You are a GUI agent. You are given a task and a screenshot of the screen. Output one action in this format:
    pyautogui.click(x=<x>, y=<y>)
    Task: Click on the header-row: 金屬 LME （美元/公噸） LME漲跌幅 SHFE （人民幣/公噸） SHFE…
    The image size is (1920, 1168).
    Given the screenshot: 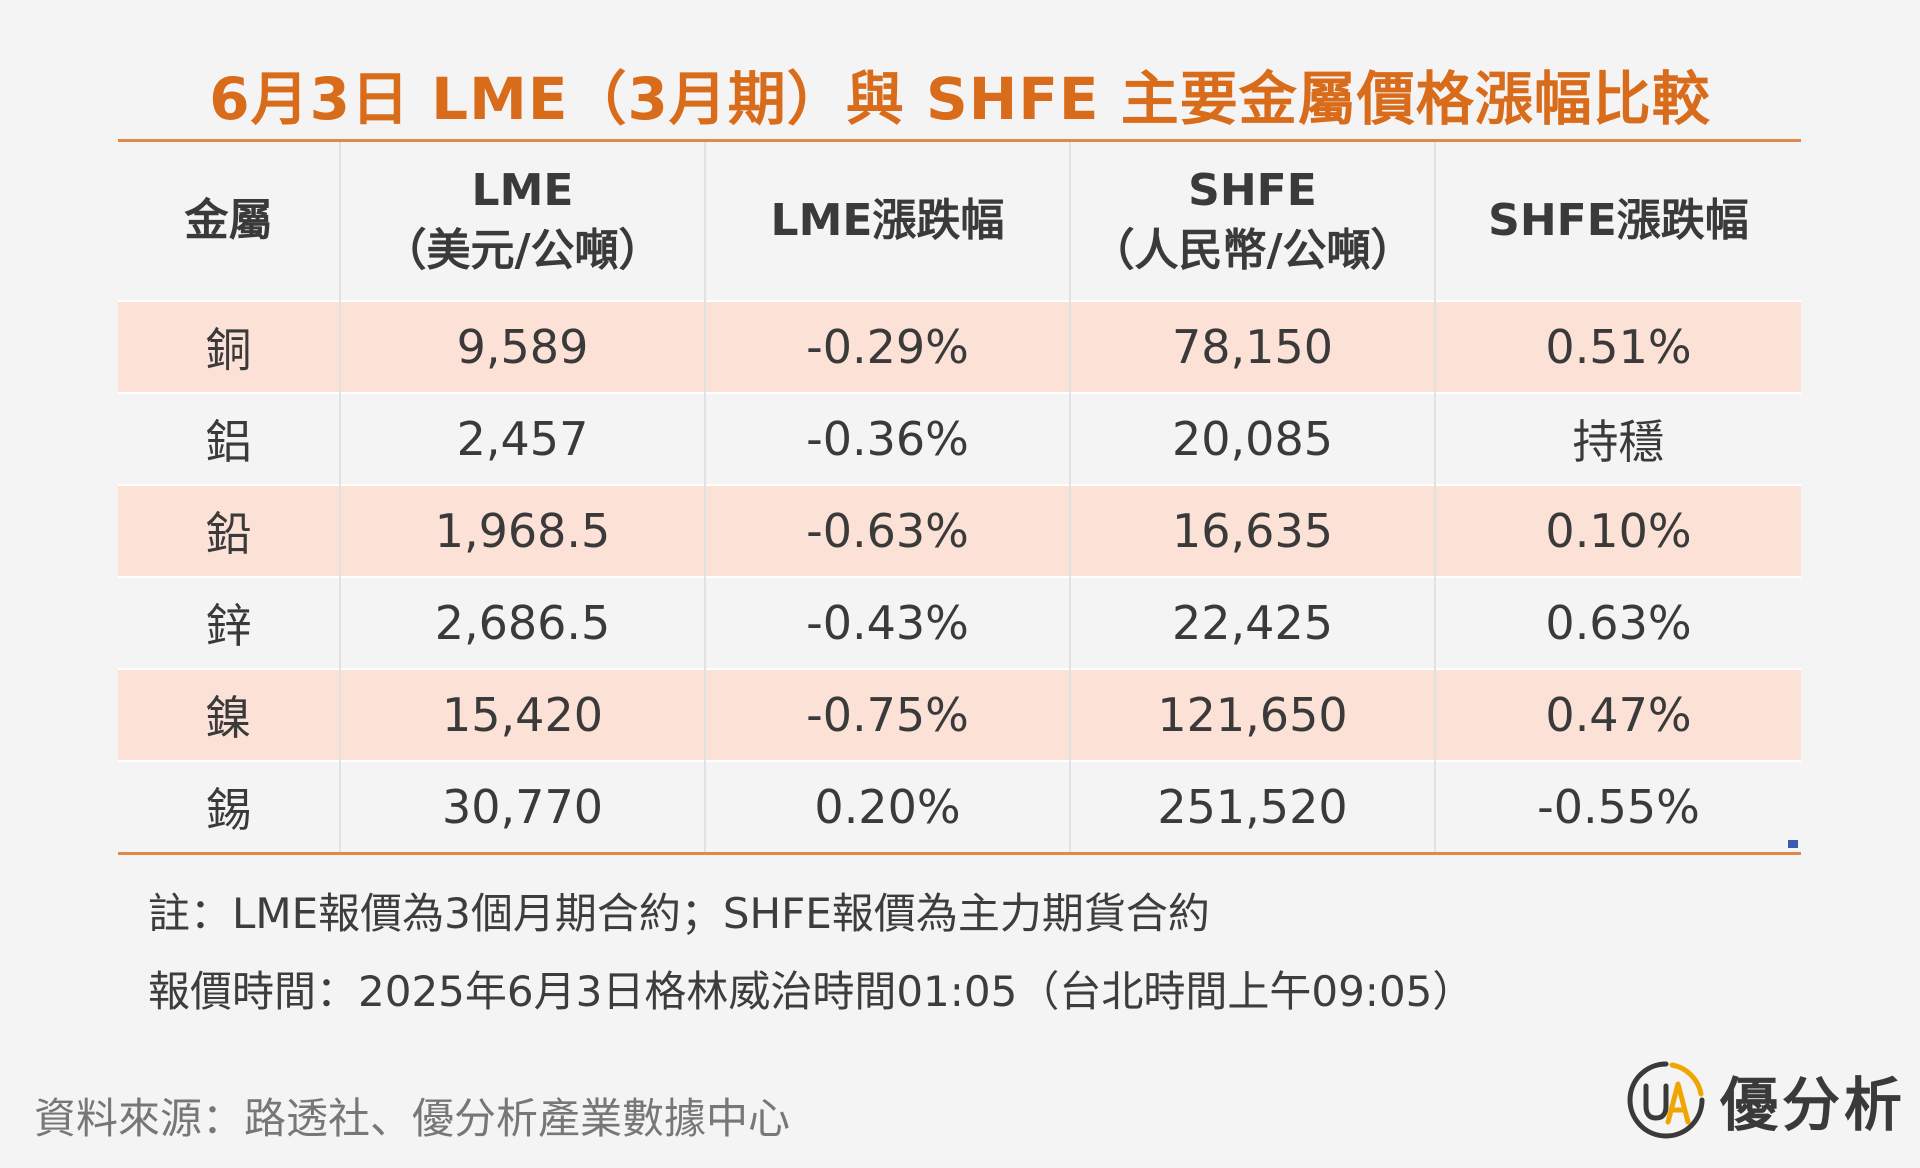 What is the action you would take?
    pyautogui.click(x=959, y=221)
    